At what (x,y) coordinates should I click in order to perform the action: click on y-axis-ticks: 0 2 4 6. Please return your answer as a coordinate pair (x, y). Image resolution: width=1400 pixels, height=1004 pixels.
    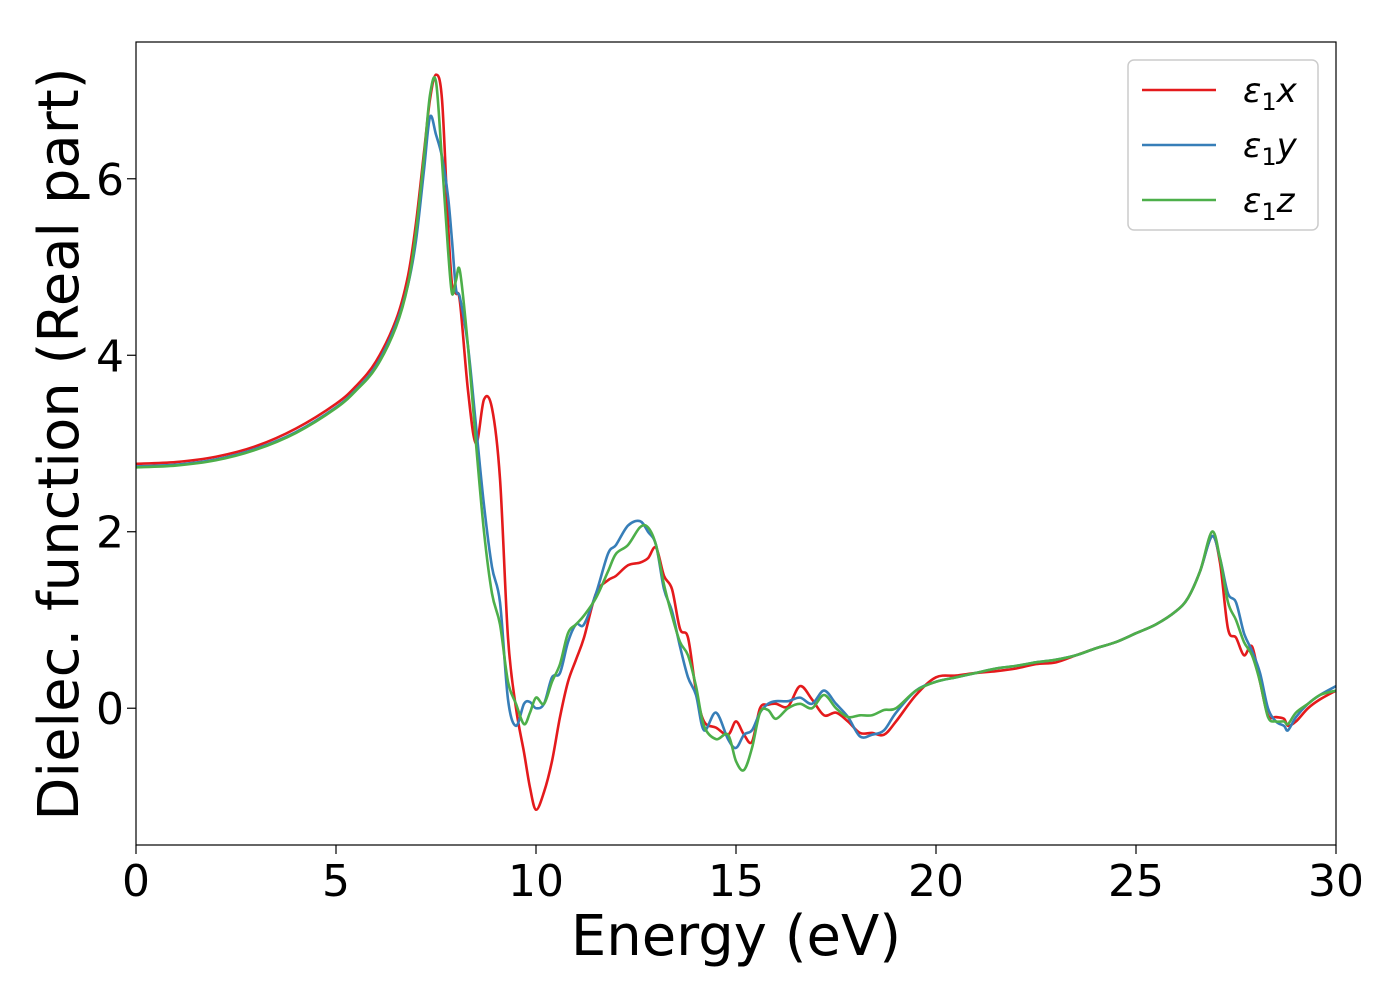
    Looking at the image, I should click on (116, 445).